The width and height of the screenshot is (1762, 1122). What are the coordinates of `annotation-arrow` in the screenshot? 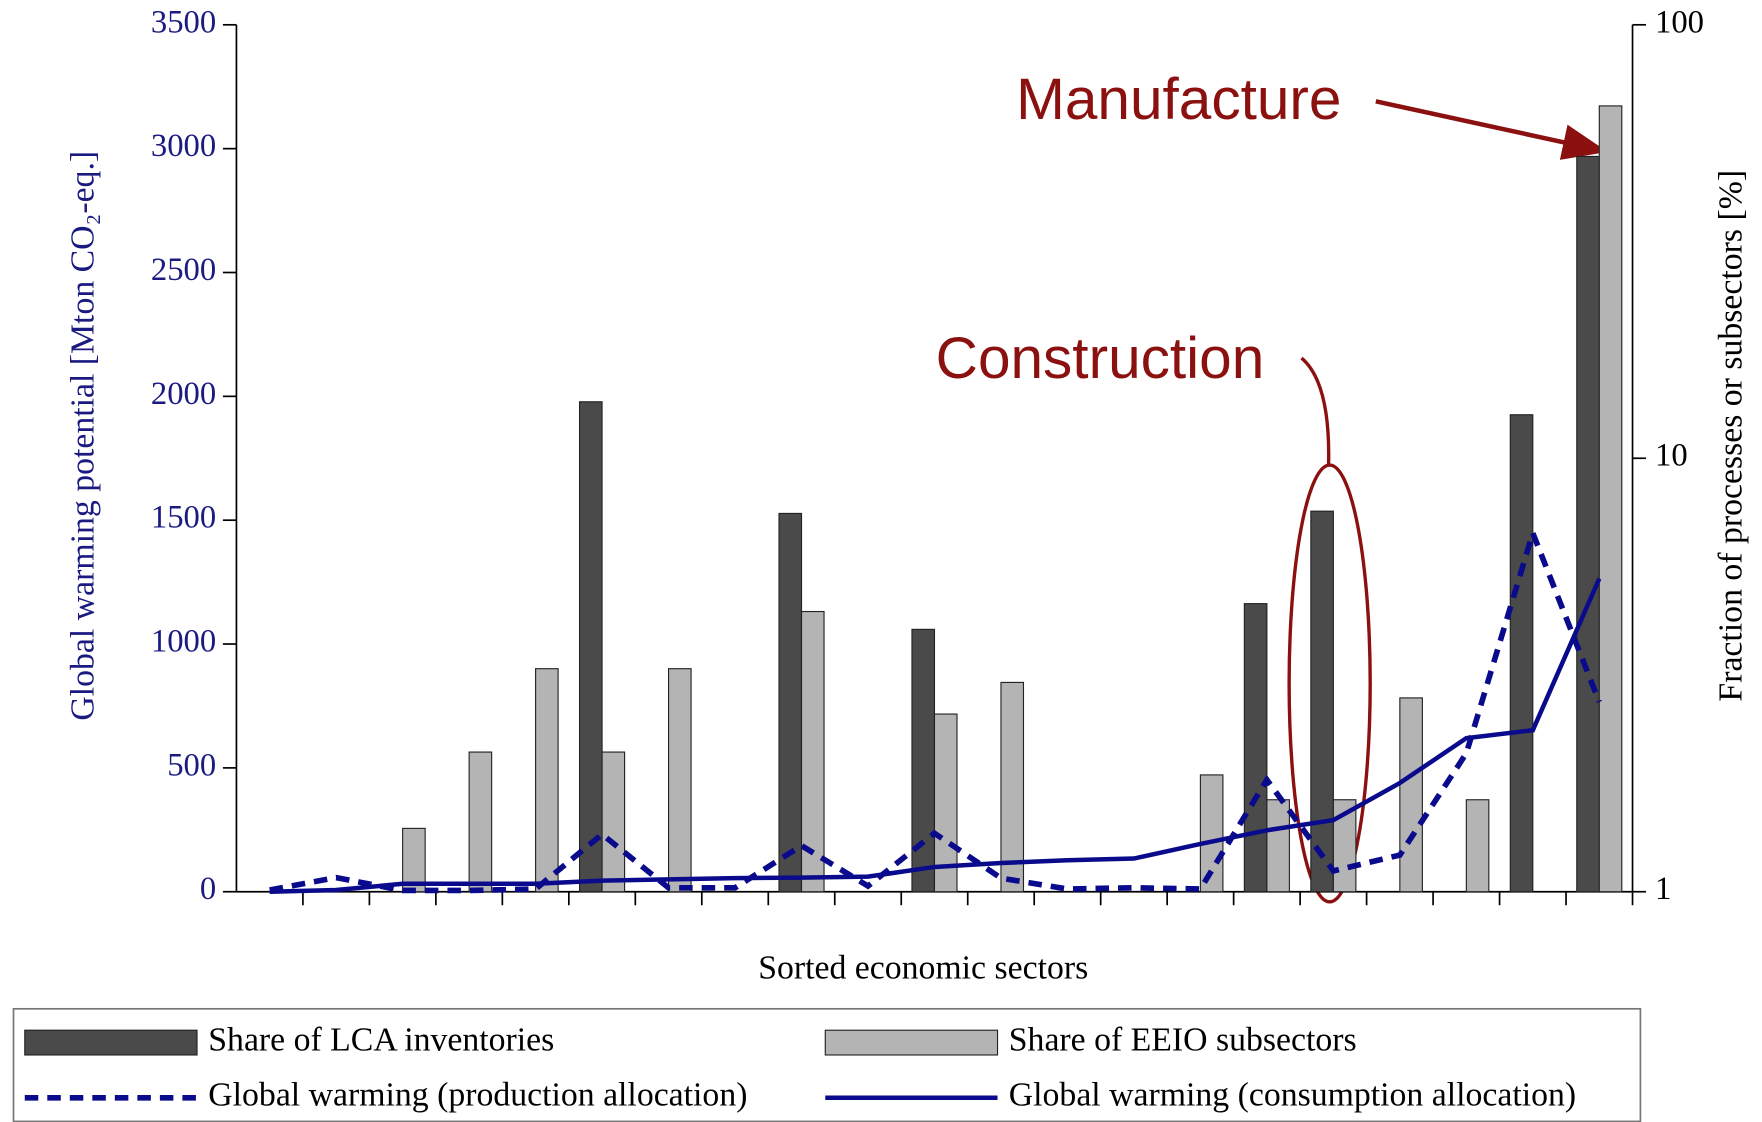 It's located at (1491, 129).